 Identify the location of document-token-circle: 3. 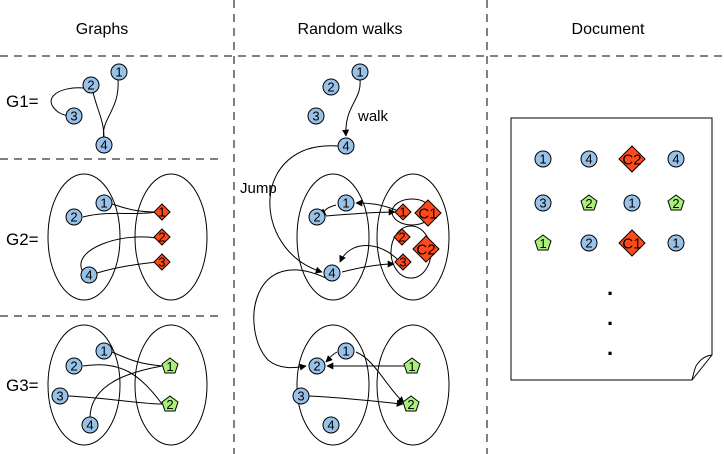
(543, 203).